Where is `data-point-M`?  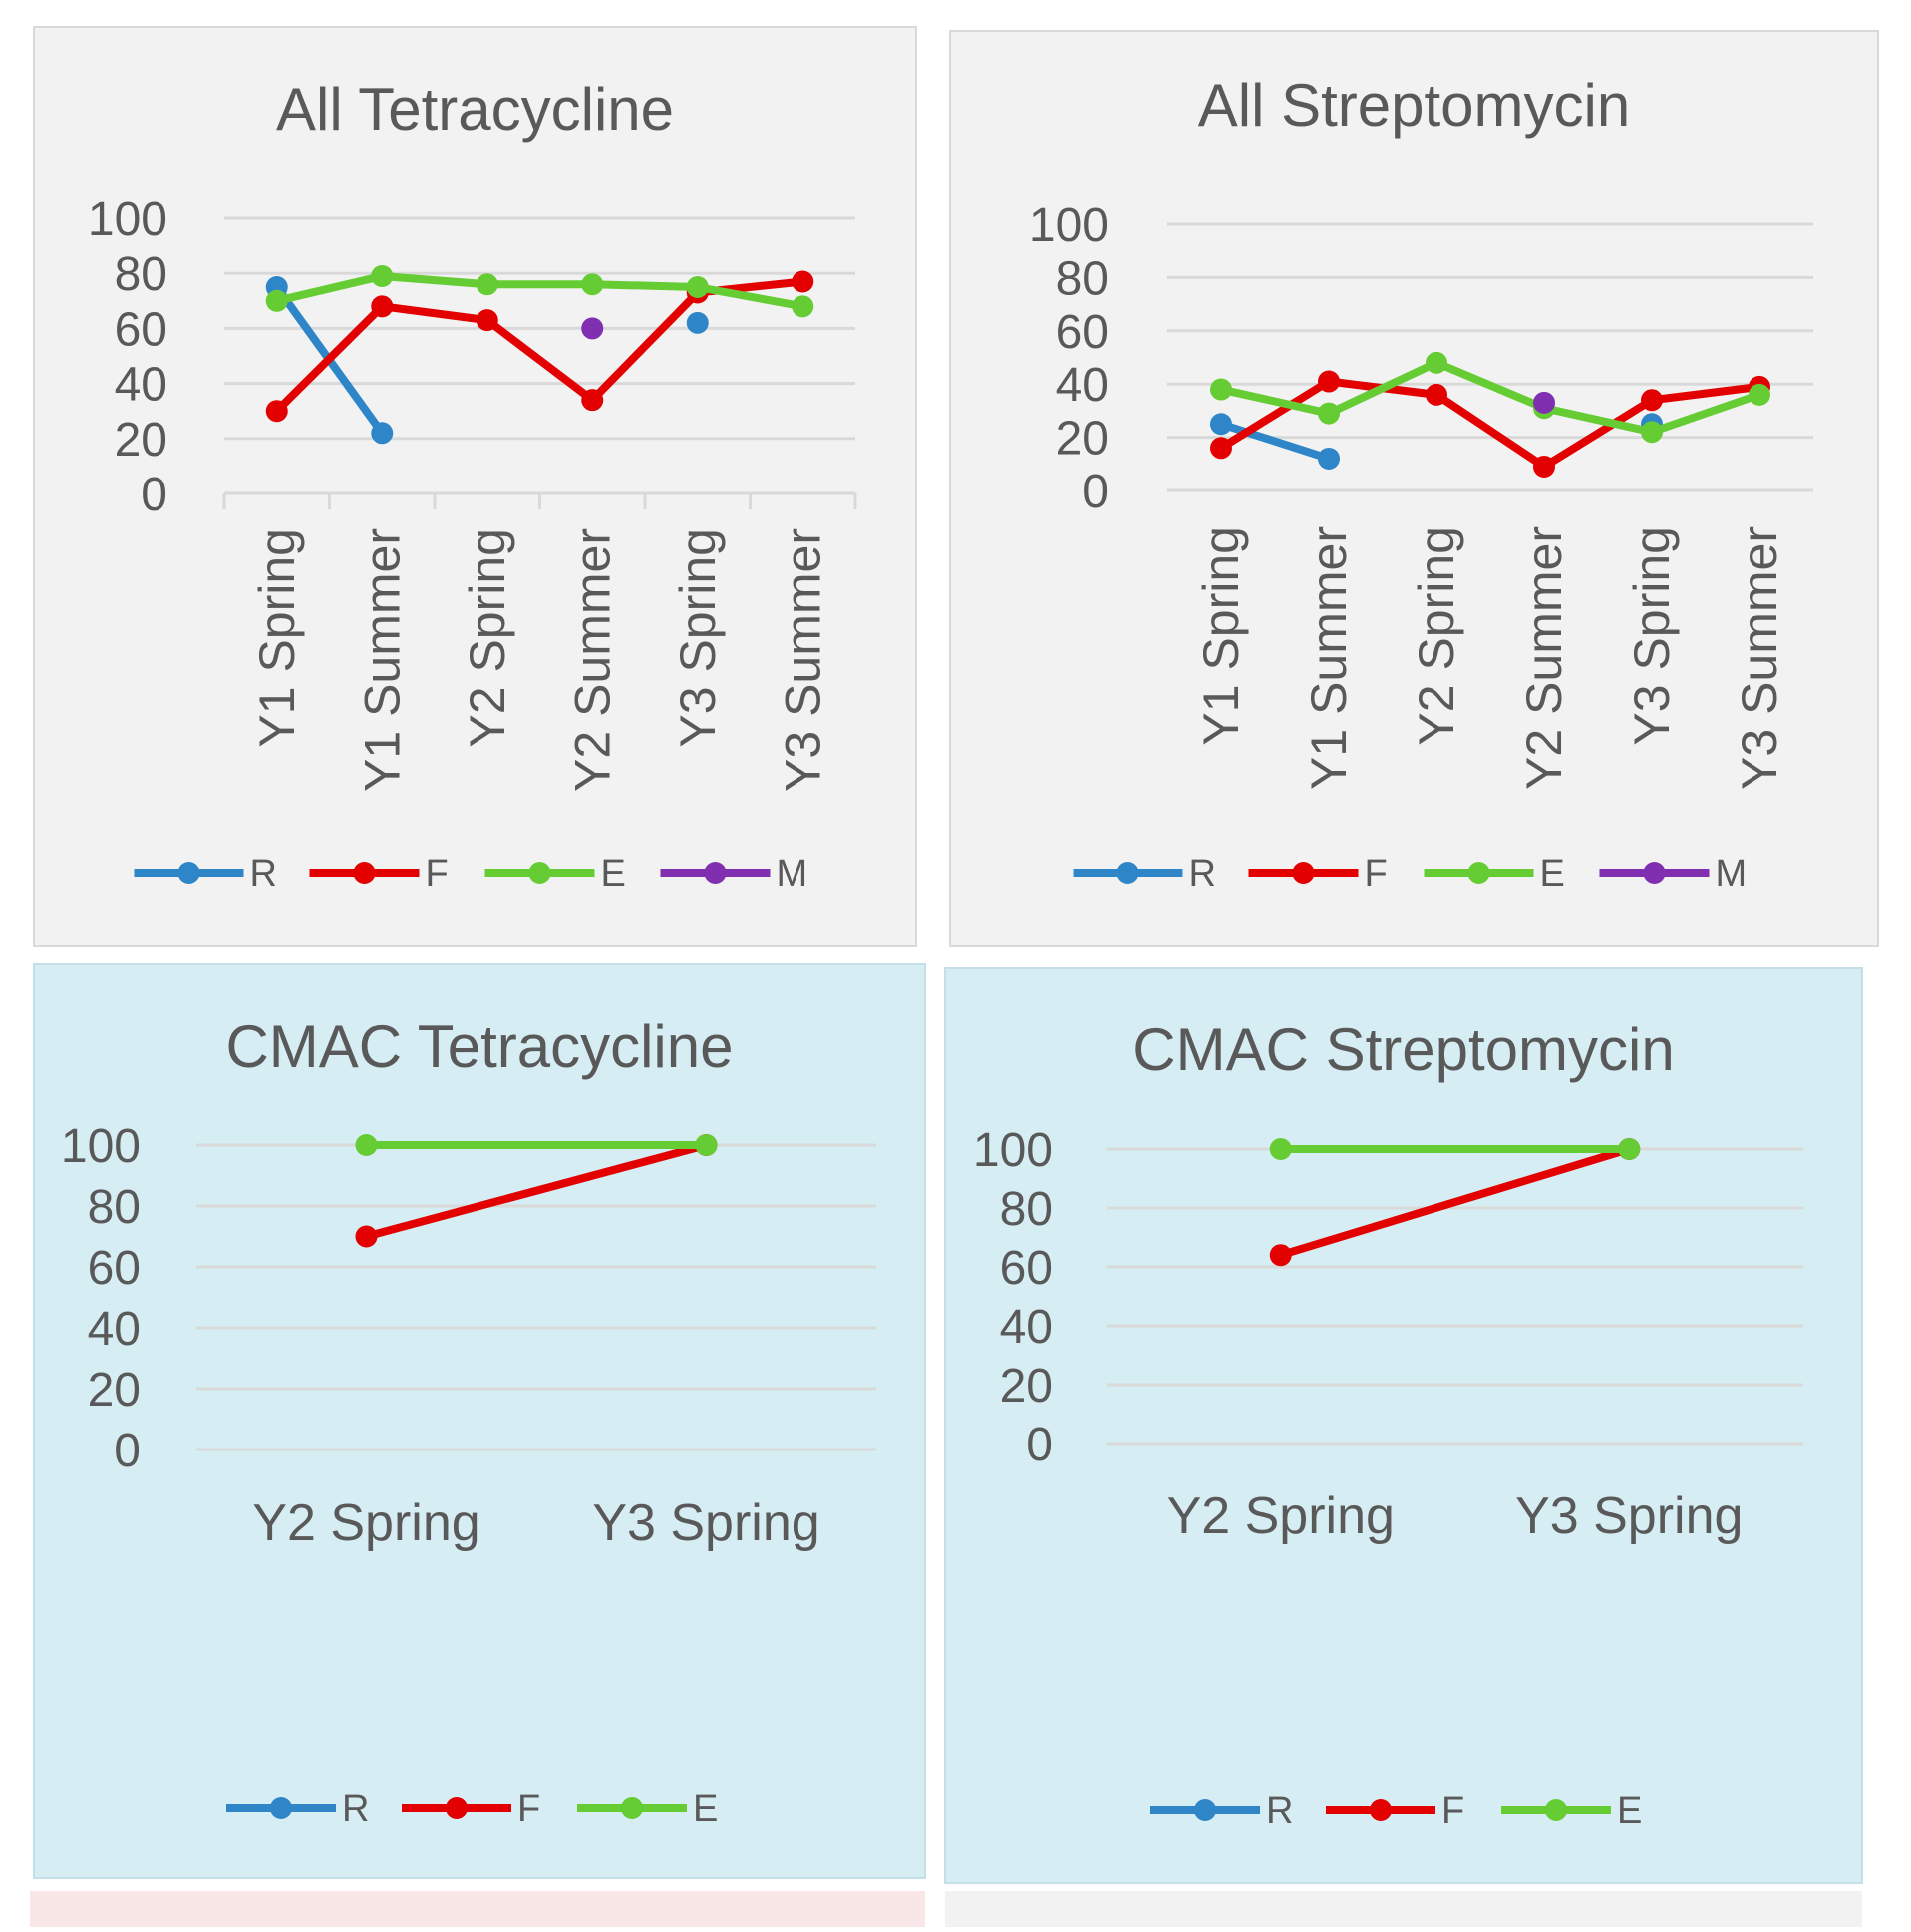
data-point-M is located at coordinates (1544, 402).